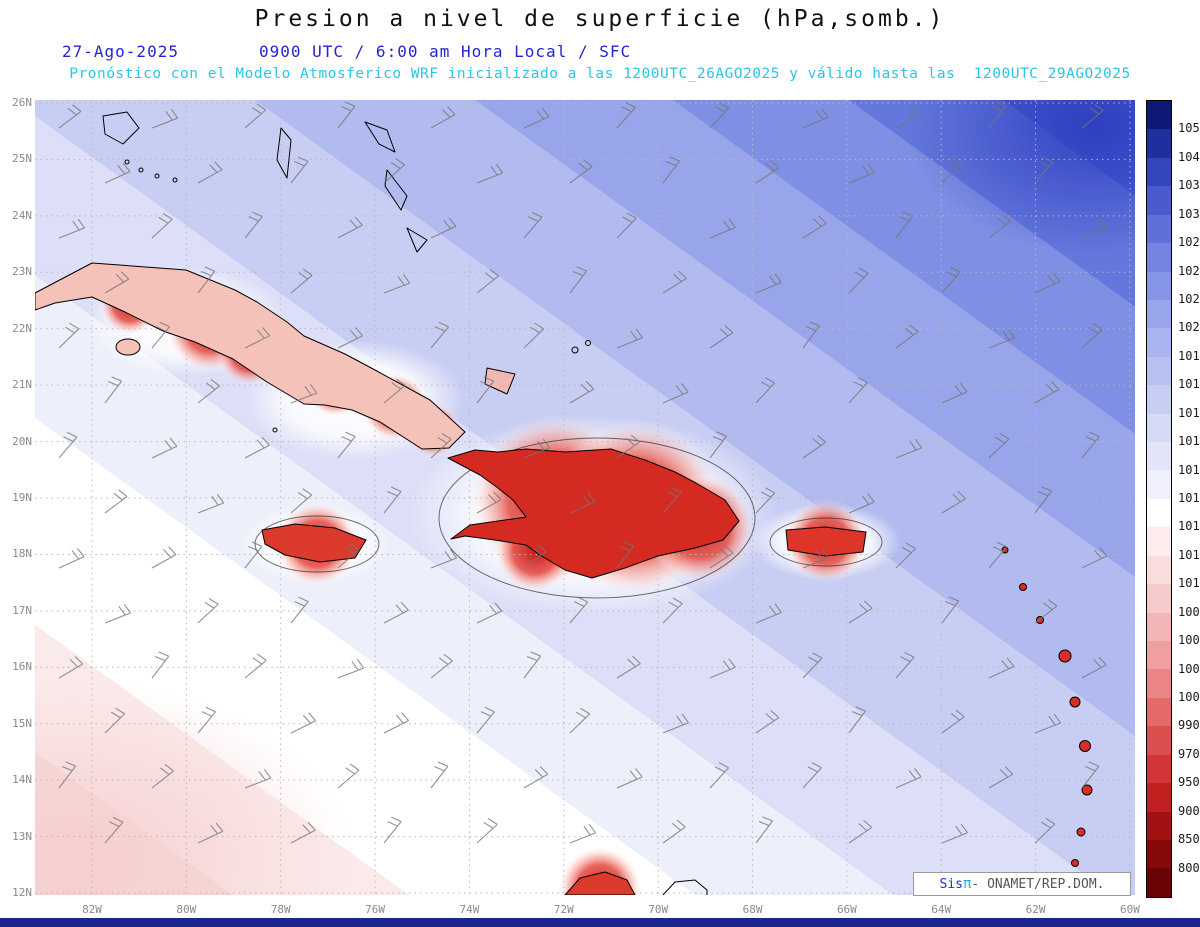  I want to click on lon-label: 64W, so click(941, 909).